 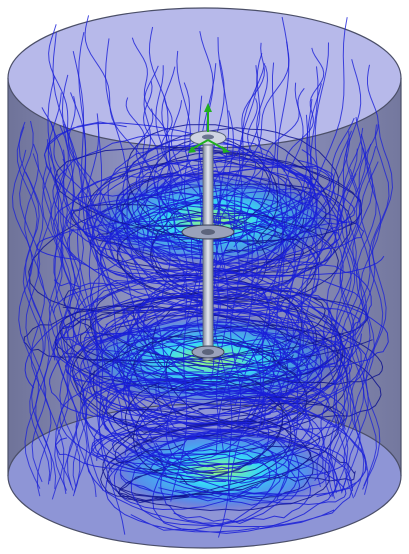 What do you see at coordinates (208, 137) in the screenshot?
I see `shaft-top-hole` at bounding box center [208, 137].